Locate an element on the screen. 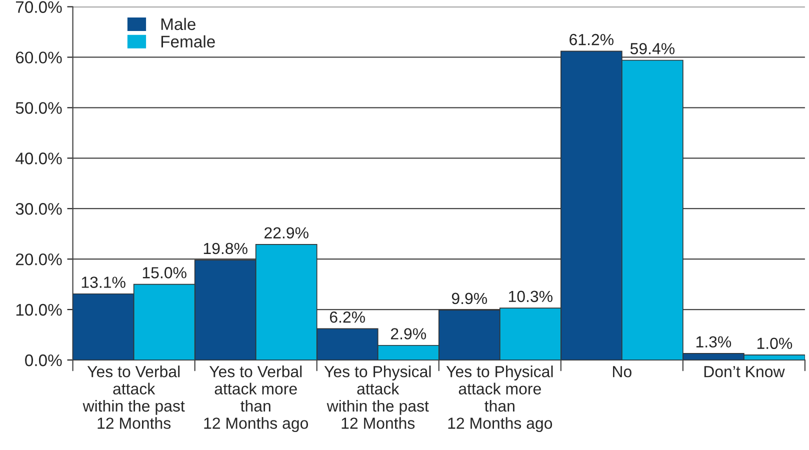 Image resolution: width=809 pixels, height=450 pixels. data-label: 19.8% is located at coordinates (226, 248).